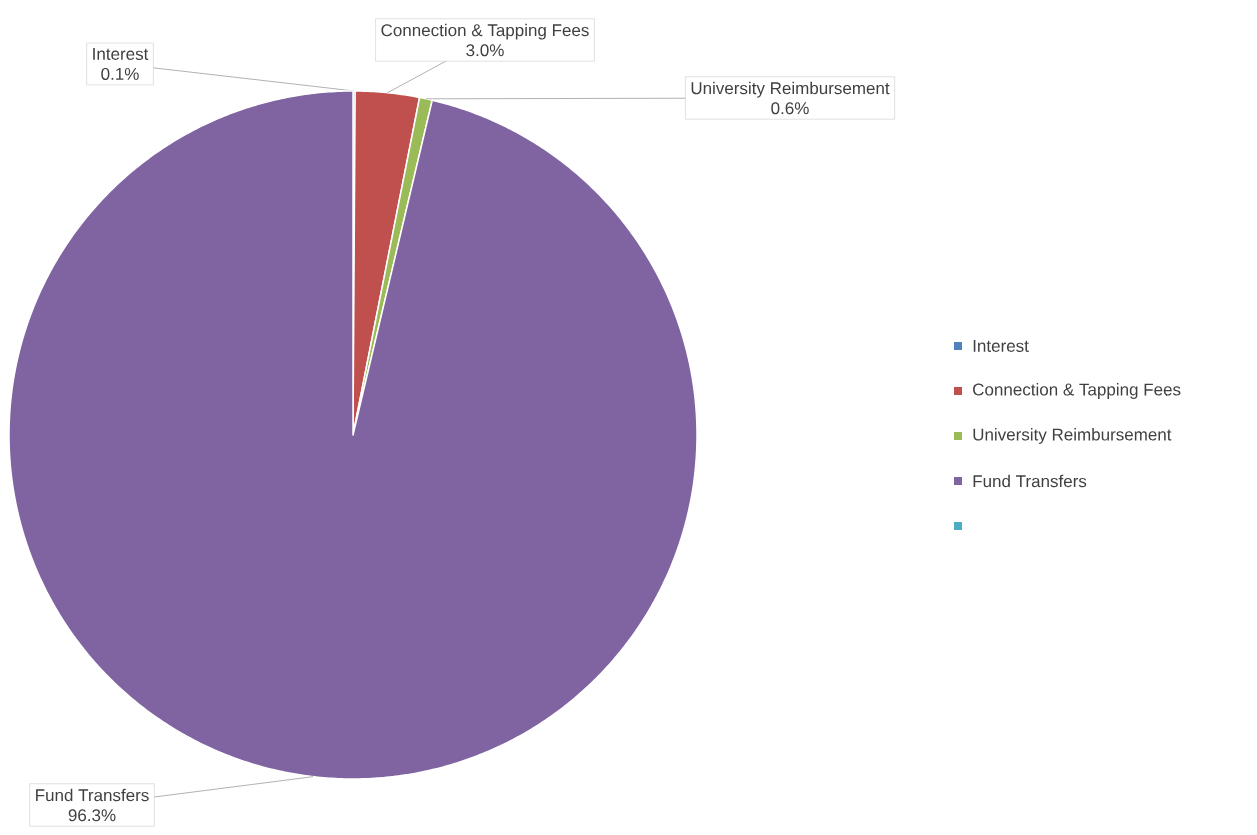 Image resolution: width=1257 pixels, height=835 pixels. Describe the element at coordinates (485, 31) in the screenshot. I see `slice-label: Connection & Tapping Fees` at that location.